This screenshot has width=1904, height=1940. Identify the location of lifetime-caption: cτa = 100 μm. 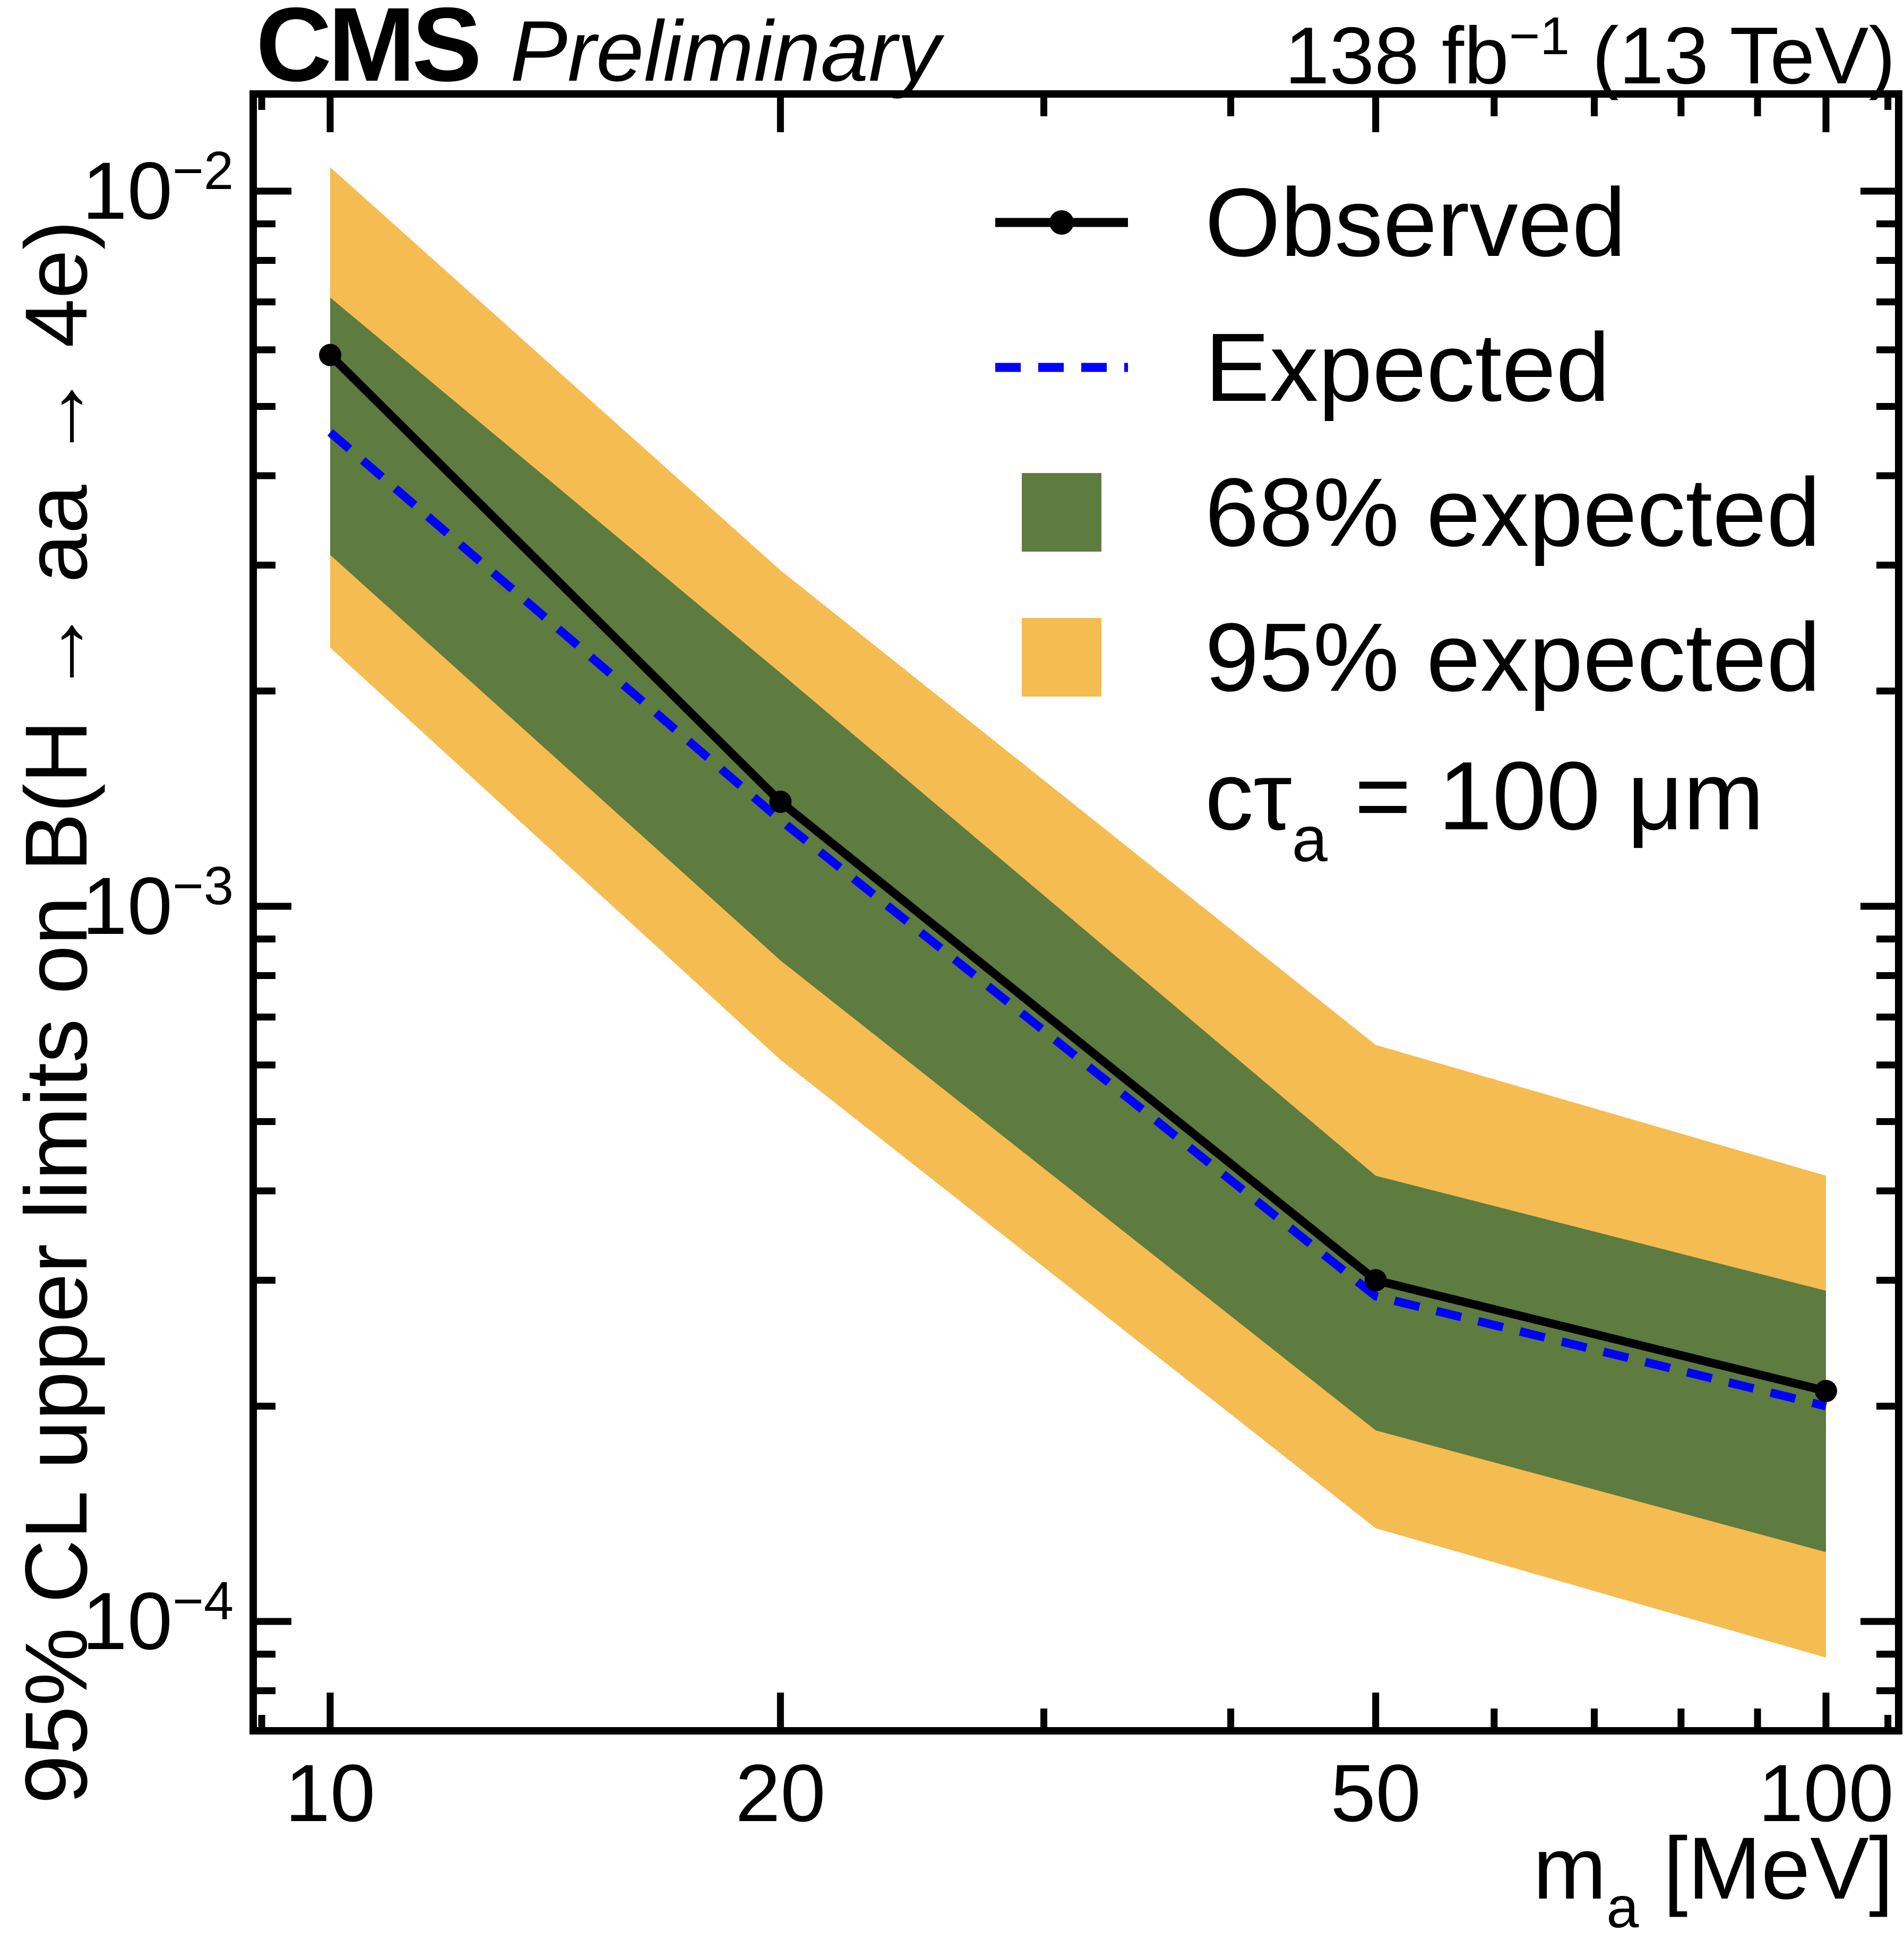
(1484, 807).